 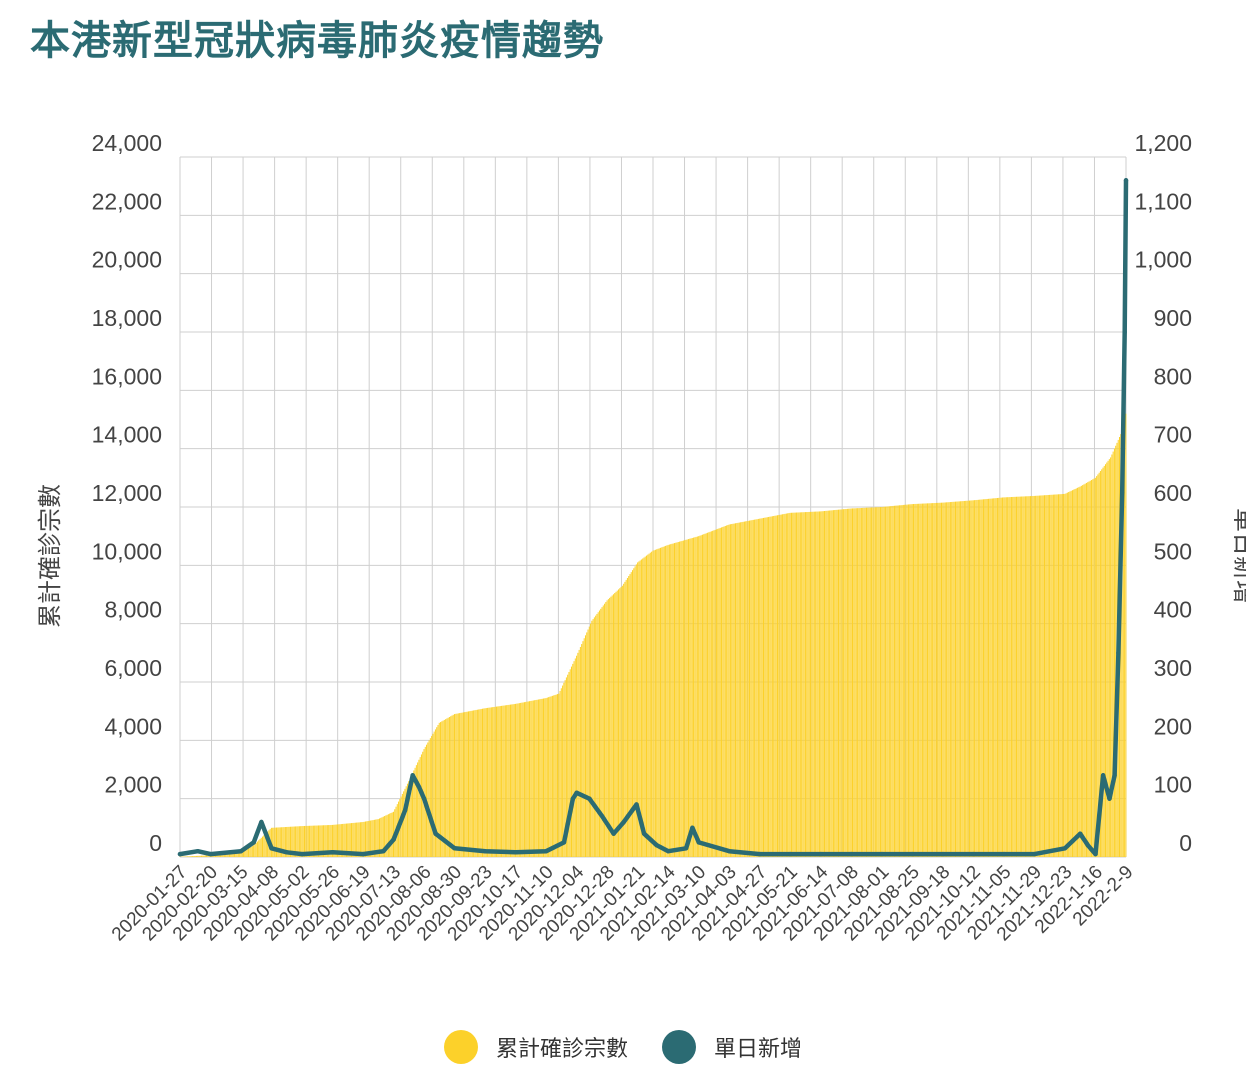 I want to click on y-axis-left-label: 累計確診宗數, so click(x=50, y=556).